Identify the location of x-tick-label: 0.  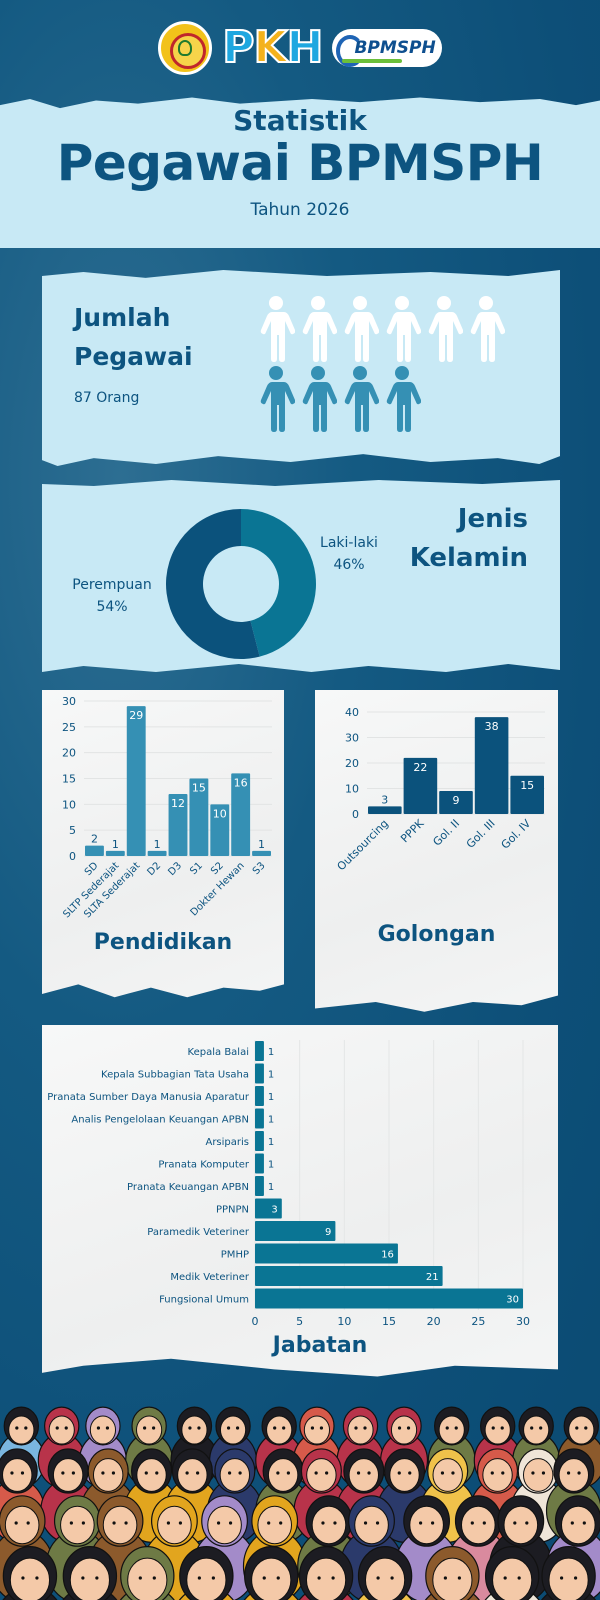
(255, 1320).